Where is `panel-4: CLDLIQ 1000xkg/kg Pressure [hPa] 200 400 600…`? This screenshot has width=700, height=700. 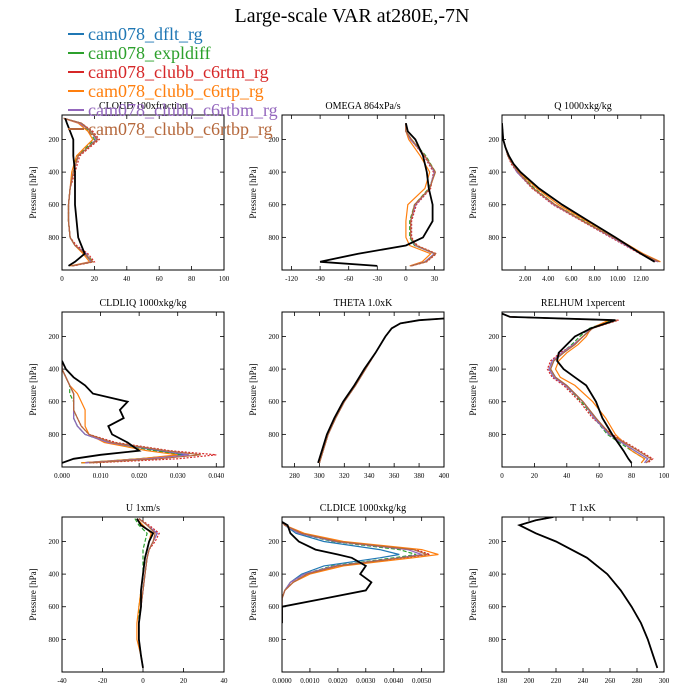
panel-4: CLDLIQ 1000xkg/kg Pressure [hPa] 200 400 600… is located at coordinates (126, 389).